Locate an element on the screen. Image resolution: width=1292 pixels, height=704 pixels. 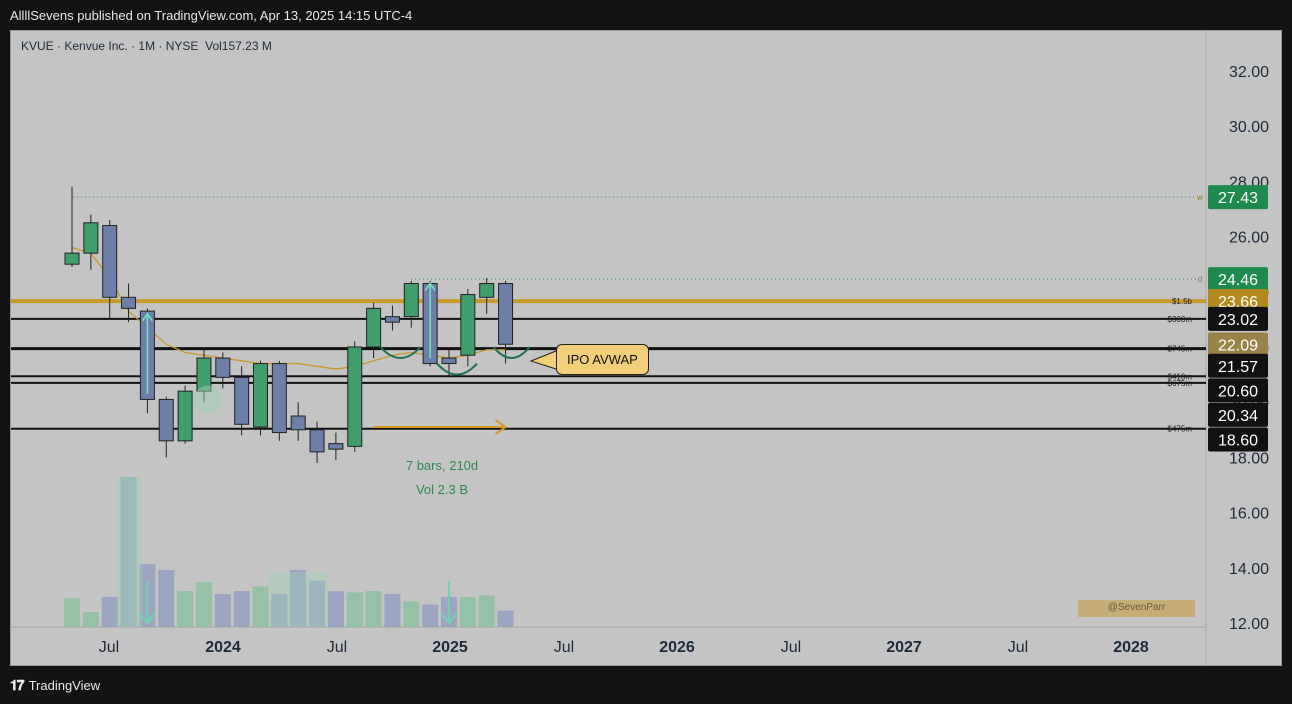
legend-vol-value: 157.23 M is located at coordinates (246, 46).